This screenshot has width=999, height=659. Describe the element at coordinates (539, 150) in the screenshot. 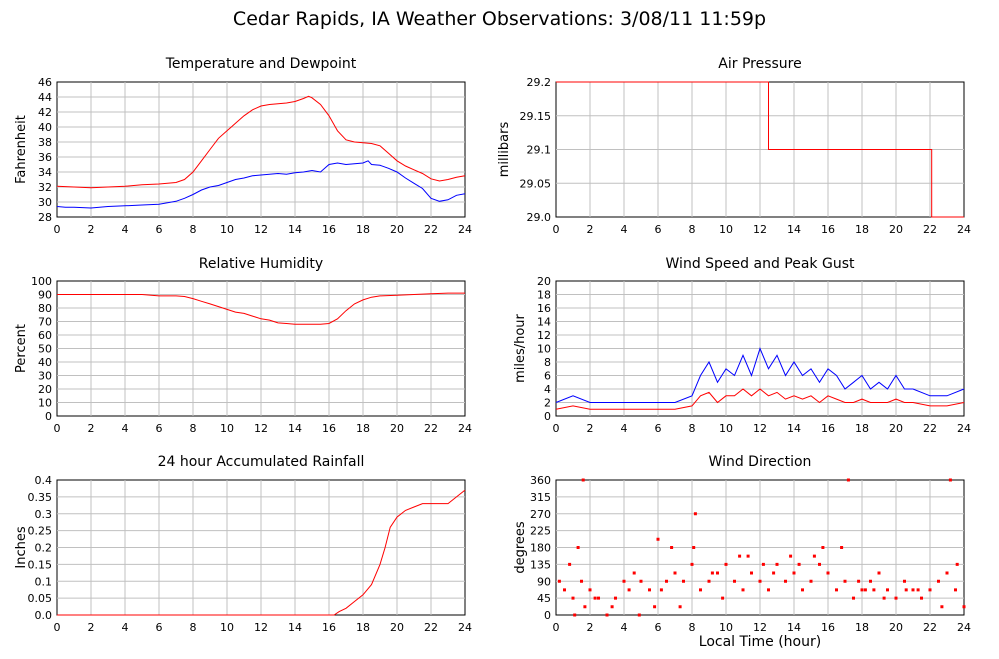

I see `pres-y-tick-label: 29.1` at that location.